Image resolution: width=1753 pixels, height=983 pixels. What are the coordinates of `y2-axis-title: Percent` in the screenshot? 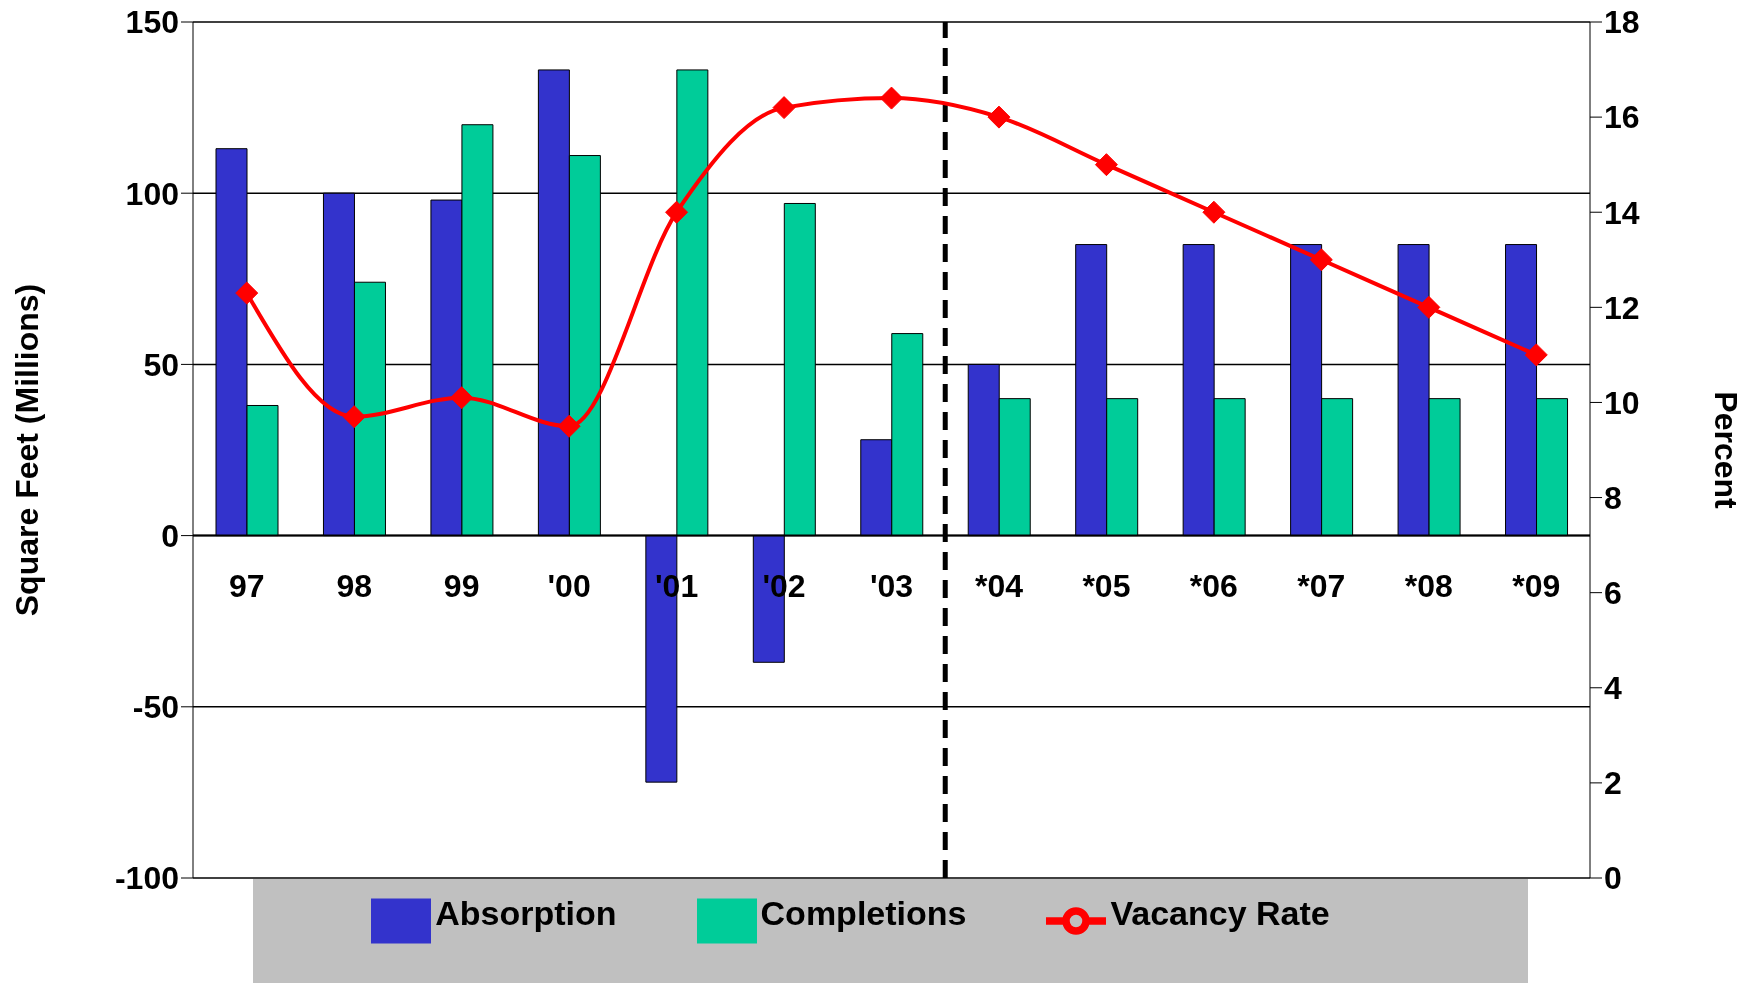 It's located at (1725, 450).